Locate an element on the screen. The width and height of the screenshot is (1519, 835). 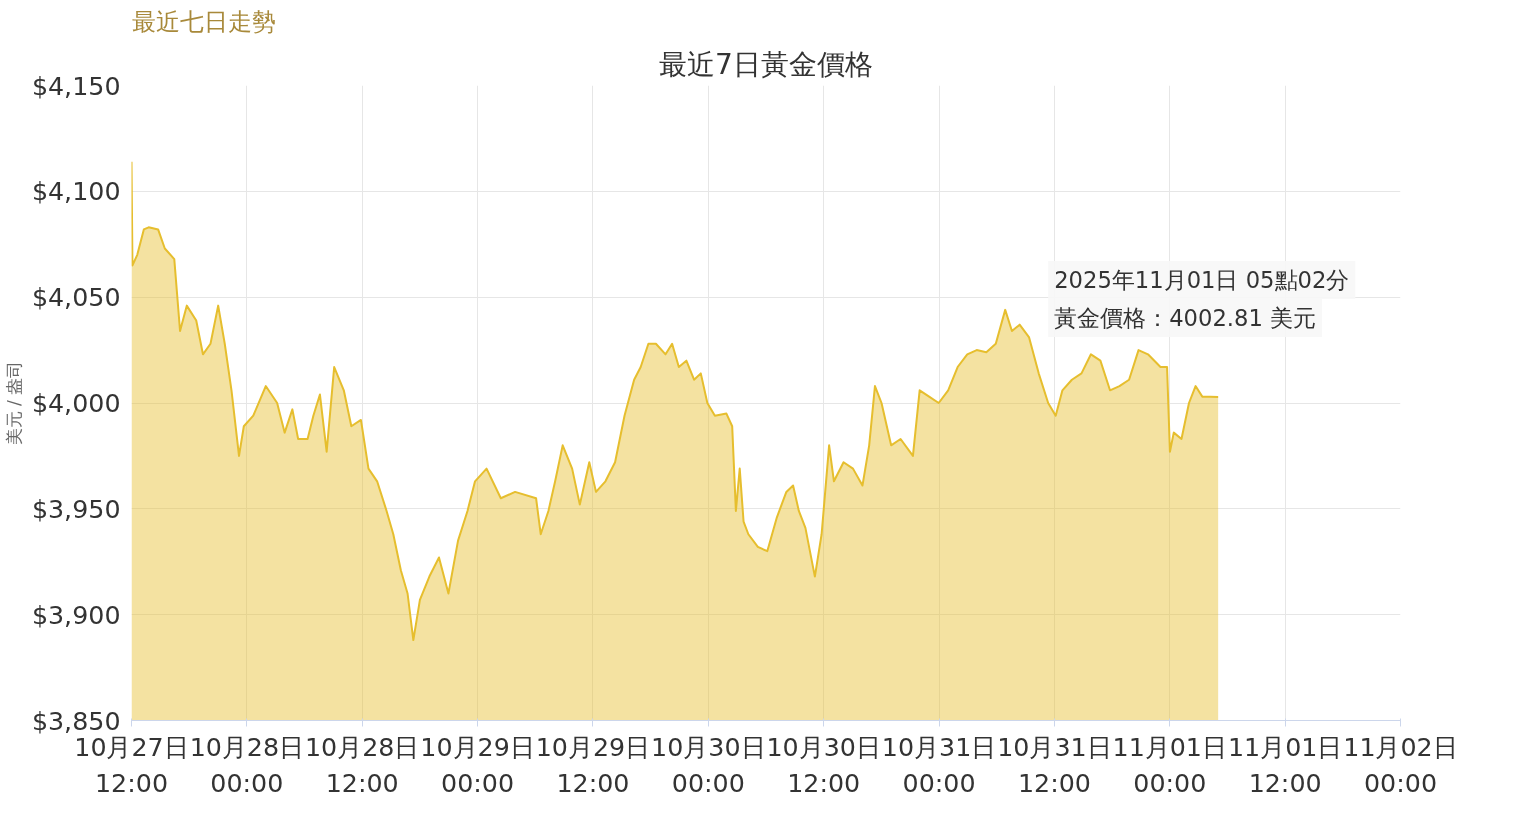
x-tick-label: 11月01日 12:00 is located at coordinates (1285, 764).